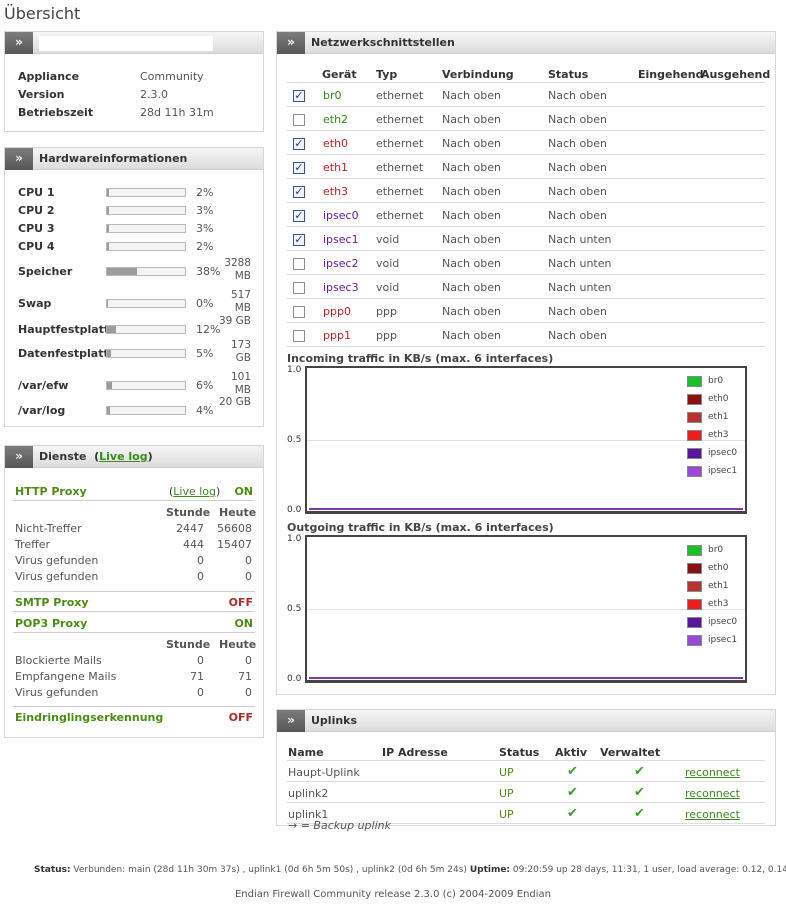 This screenshot has height=908, width=786. Describe the element at coordinates (723, 453) in the screenshot. I see `legend-label: ipsec0` at that location.